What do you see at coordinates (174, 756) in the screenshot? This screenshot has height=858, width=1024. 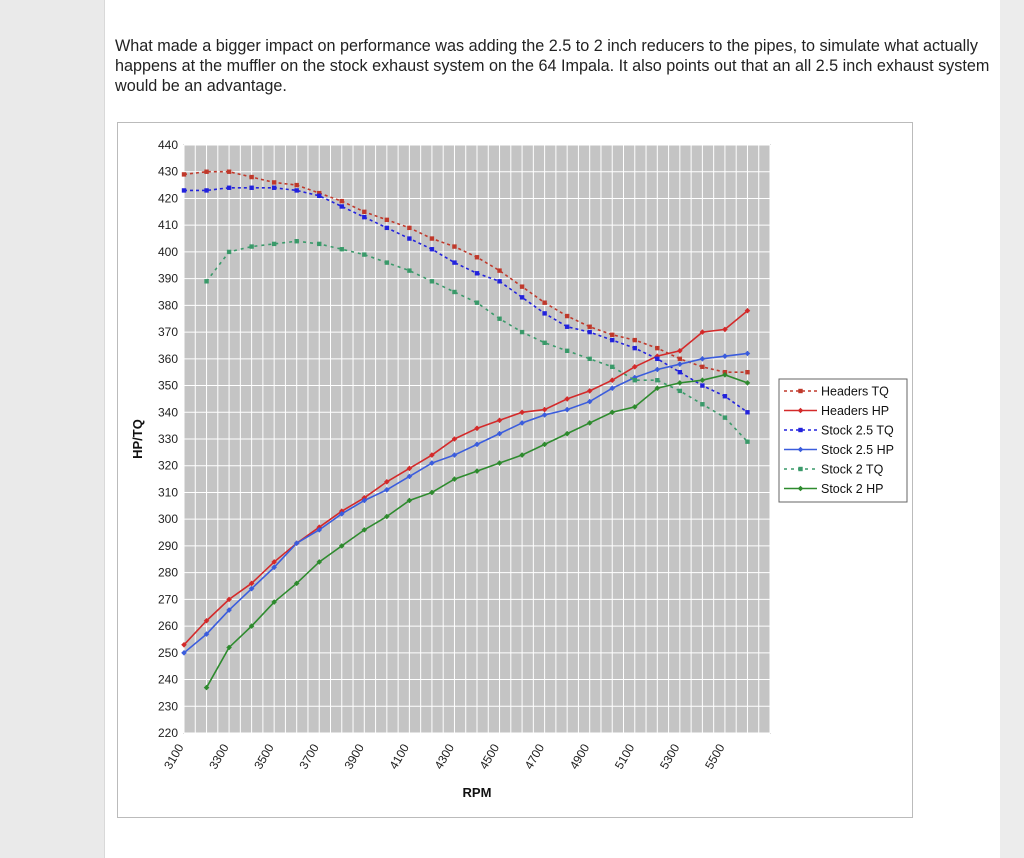 I see `x-tick-label: 3100` at bounding box center [174, 756].